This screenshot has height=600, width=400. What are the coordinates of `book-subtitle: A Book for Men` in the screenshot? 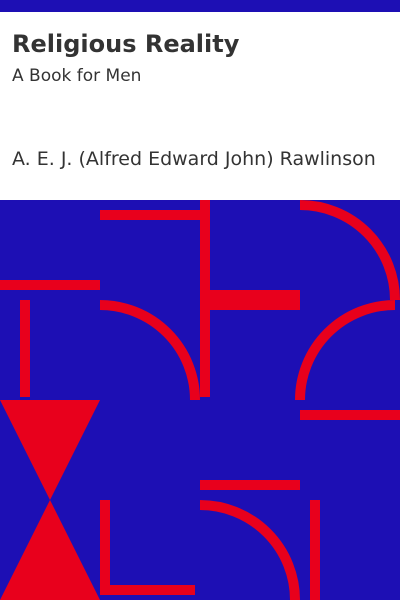 It's located at (77, 76).